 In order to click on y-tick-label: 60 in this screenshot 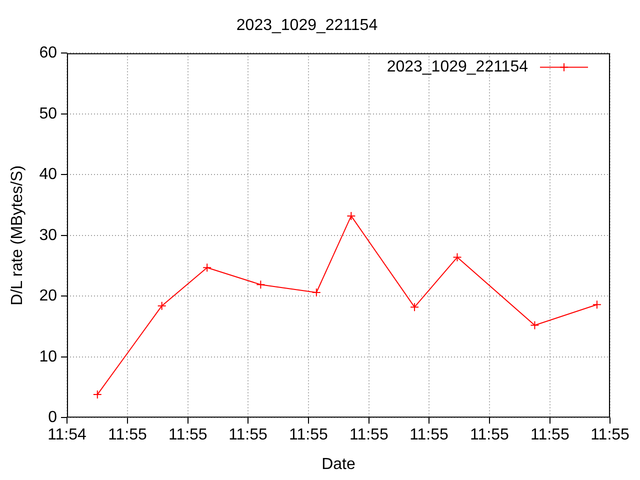, I will do `click(48, 53)`.